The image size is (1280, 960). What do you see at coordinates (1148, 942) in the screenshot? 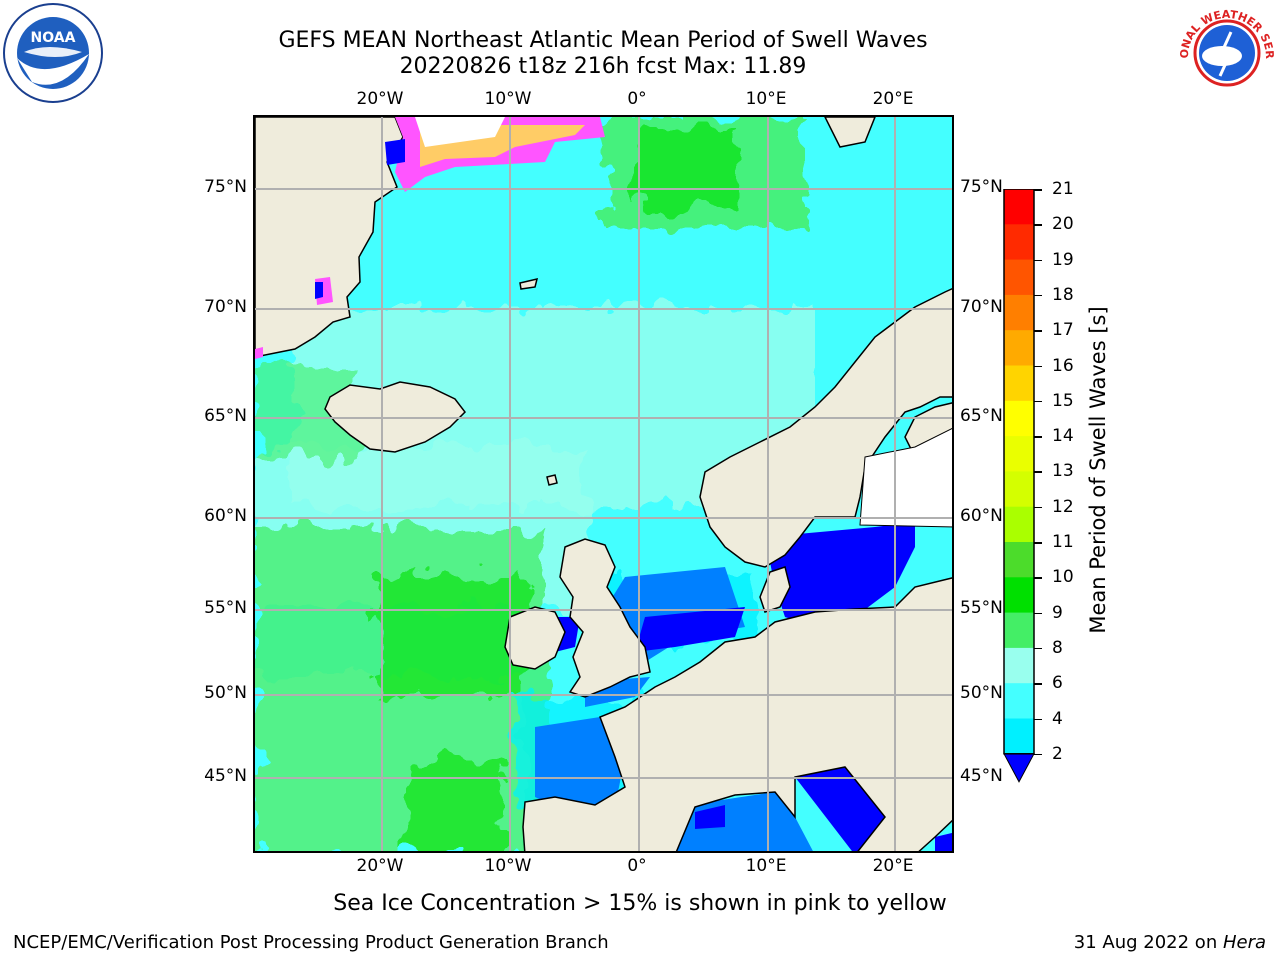
I see `footer-date-text: 31 Aug 2022 on` at bounding box center [1148, 942].